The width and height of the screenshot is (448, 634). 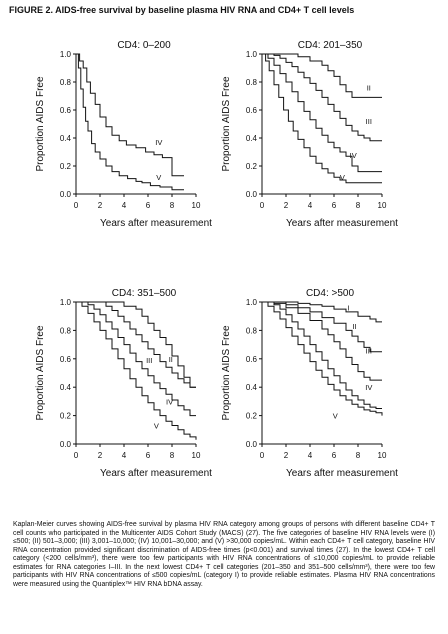 I want to click on series-line-I, so click(x=322, y=312).